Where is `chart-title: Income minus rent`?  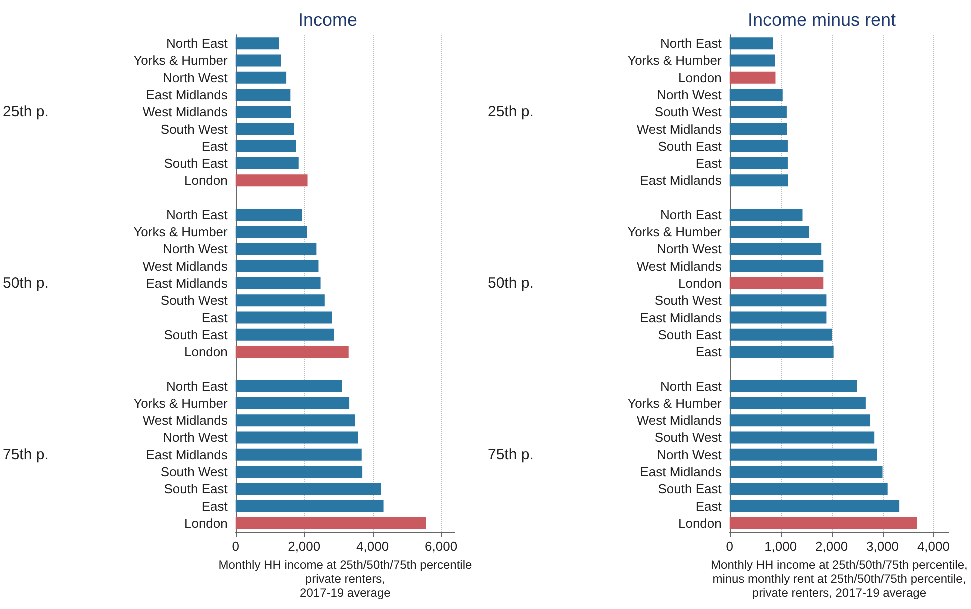
chart-title: Income minus rent is located at coordinates (822, 20).